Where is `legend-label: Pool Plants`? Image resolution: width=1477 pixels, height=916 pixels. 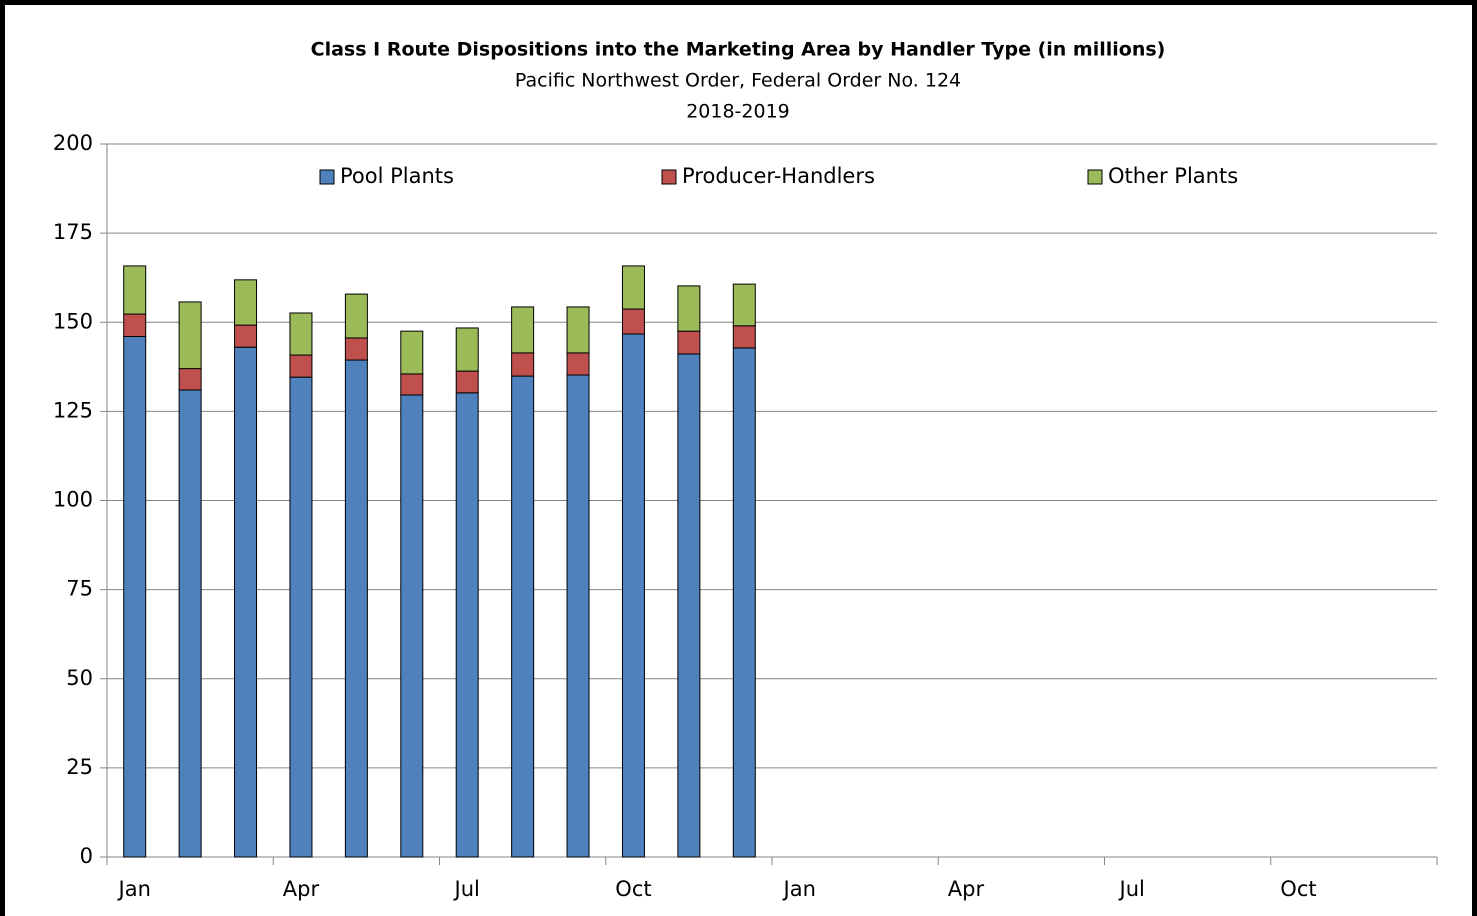 legend-label: Pool Plants is located at coordinates (397, 176).